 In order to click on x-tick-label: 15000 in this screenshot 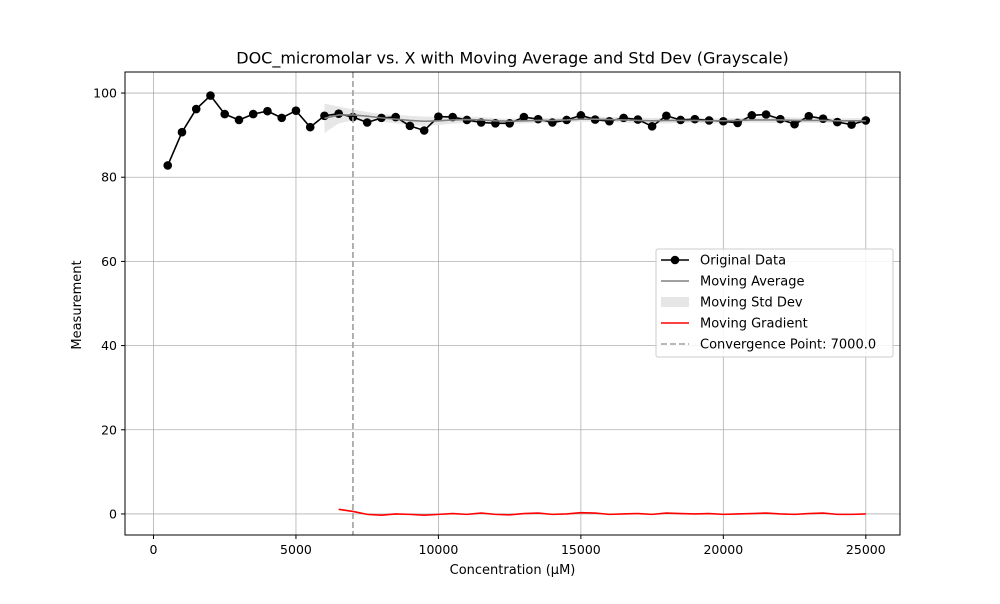, I will do `click(581, 549)`.